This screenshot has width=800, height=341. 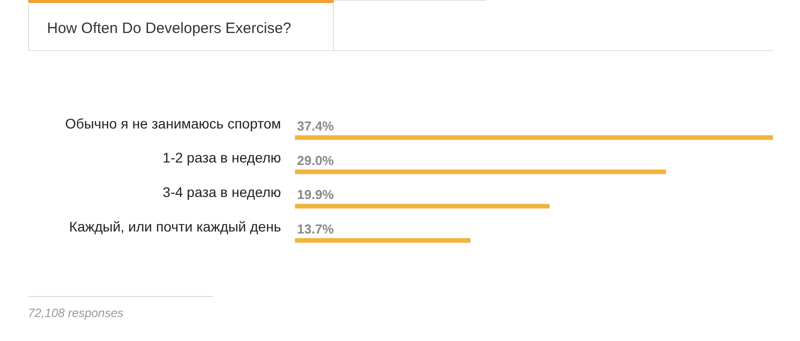 What do you see at coordinates (175, 226) in the screenshot?
I see `y-tick-label: Каждый, или почти каждый день` at bounding box center [175, 226].